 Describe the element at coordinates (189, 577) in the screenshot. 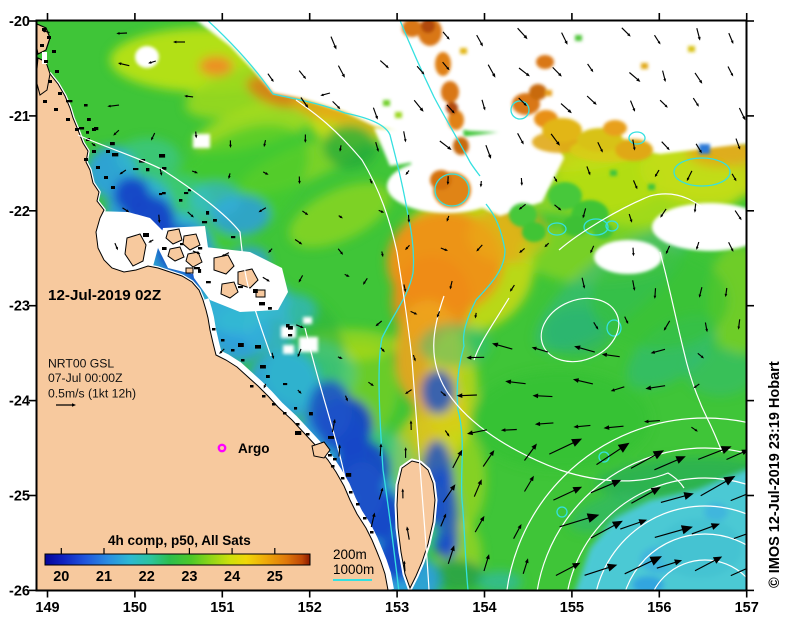

I see `svg-text: 23` at that location.